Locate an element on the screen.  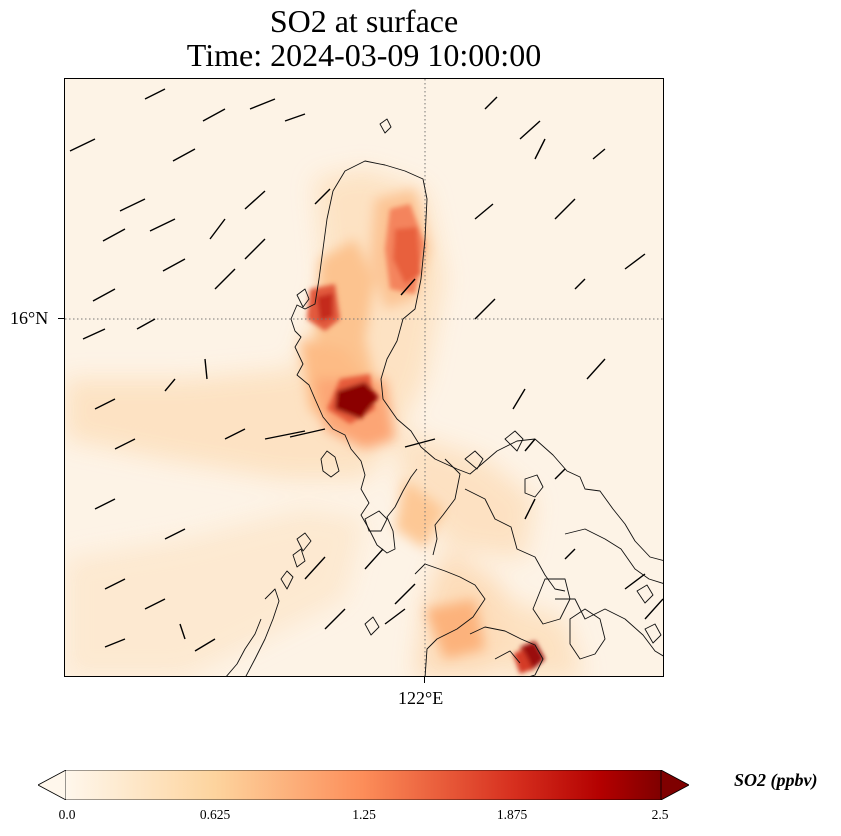
colorbar-tick-3: 1.875 is located at coordinates (512, 814).